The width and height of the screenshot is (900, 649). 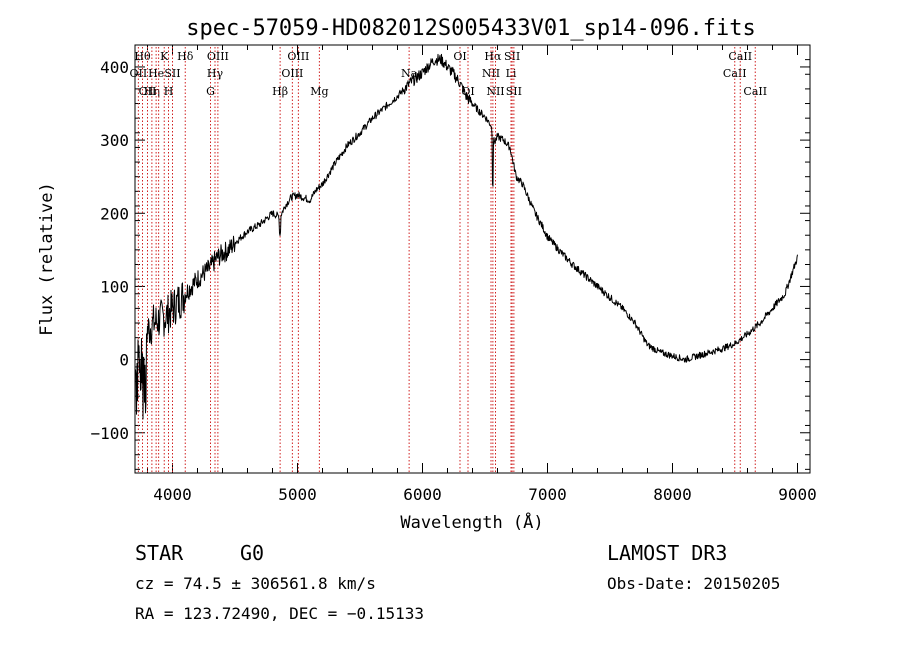 What do you see at coordinates (279, 613) in the screenshot?
I see `coordinates-text: RA = 123.72490, DEC = −0.15133` at bounding box center [279, 613].